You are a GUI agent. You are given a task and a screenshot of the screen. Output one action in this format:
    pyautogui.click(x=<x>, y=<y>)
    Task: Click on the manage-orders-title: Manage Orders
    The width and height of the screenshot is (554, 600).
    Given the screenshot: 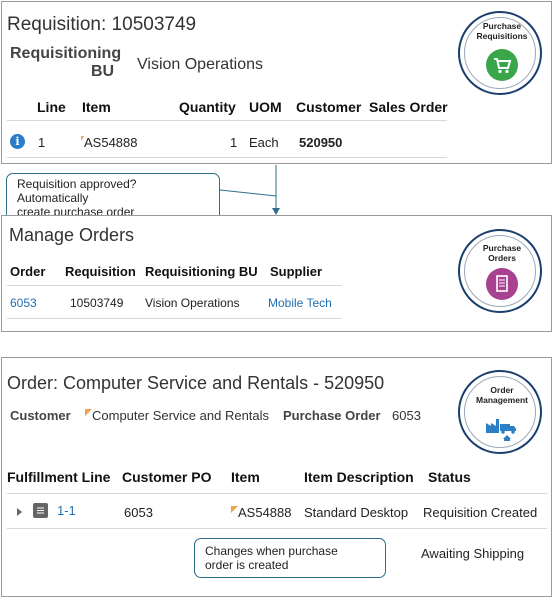 What is the action you would take?
    pyautogui.click(x=72, y=235)
    